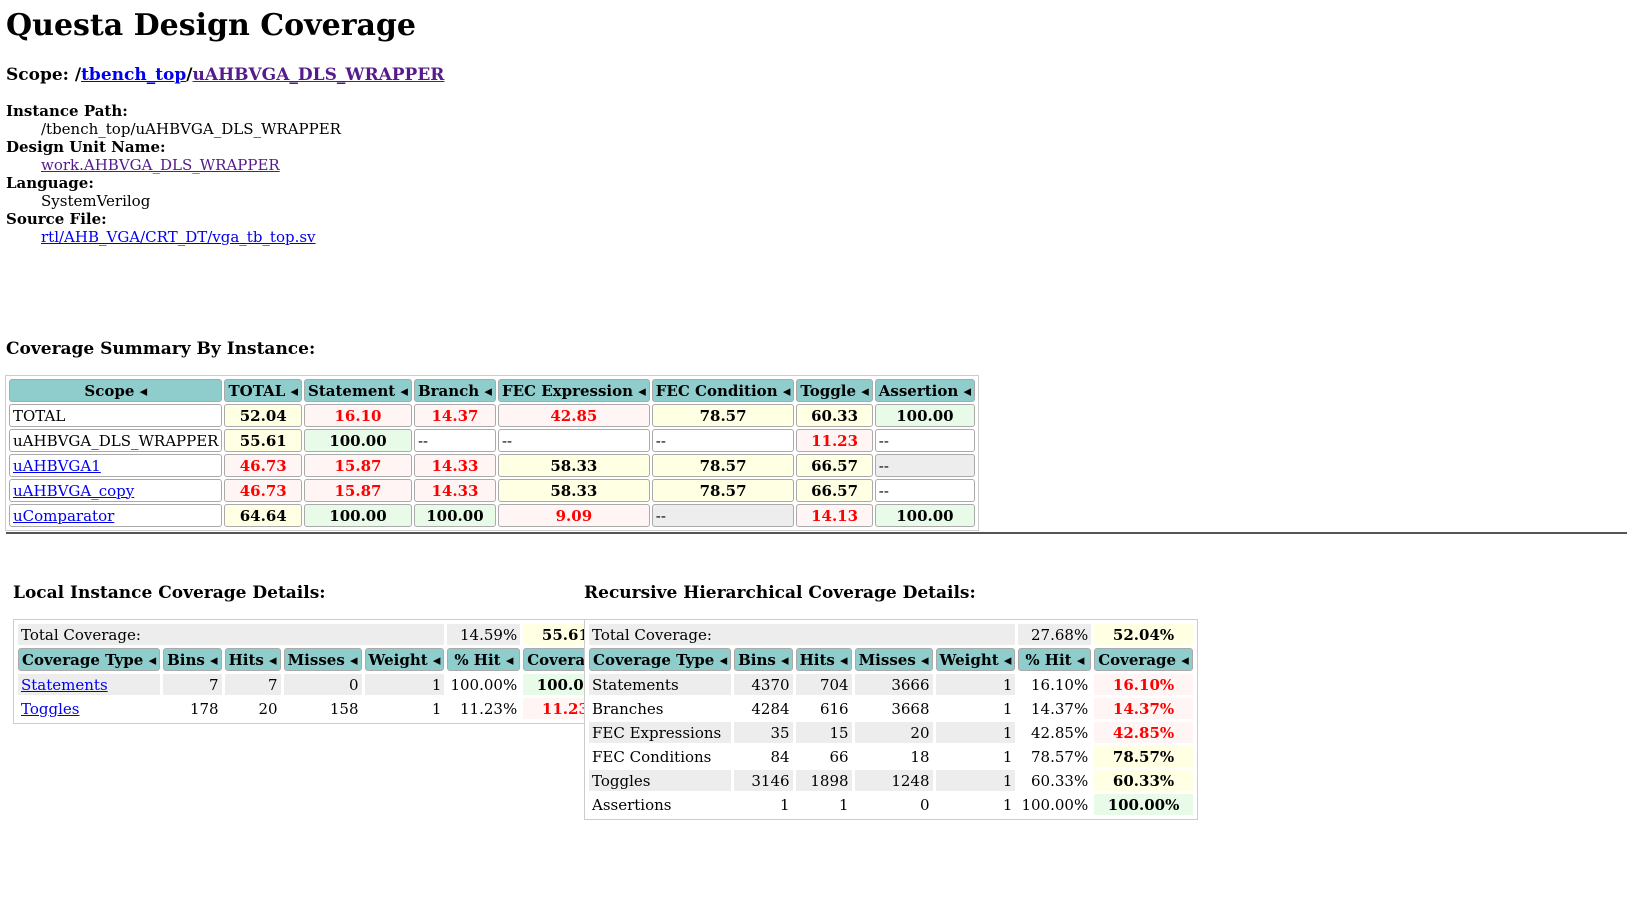 This screenshot has height=897, width=1627. What do you see at coordinates (74, 490) in the screenshot?
I see `scope-link-uahbvga-copy: uAHBVGA_copy` at bounding box center [74, 490].